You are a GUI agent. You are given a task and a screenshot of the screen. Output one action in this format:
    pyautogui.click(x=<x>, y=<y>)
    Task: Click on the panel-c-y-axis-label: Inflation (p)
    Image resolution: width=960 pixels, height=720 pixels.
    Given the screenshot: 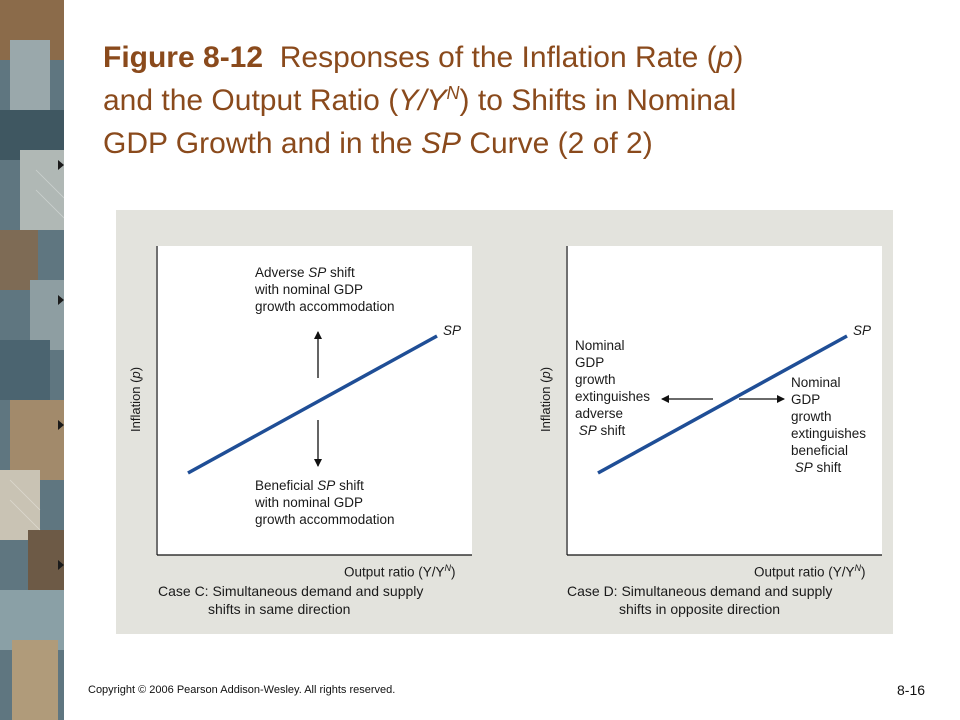 What is the action you would take?
    pyautogui.click(x=135, y=399)
    